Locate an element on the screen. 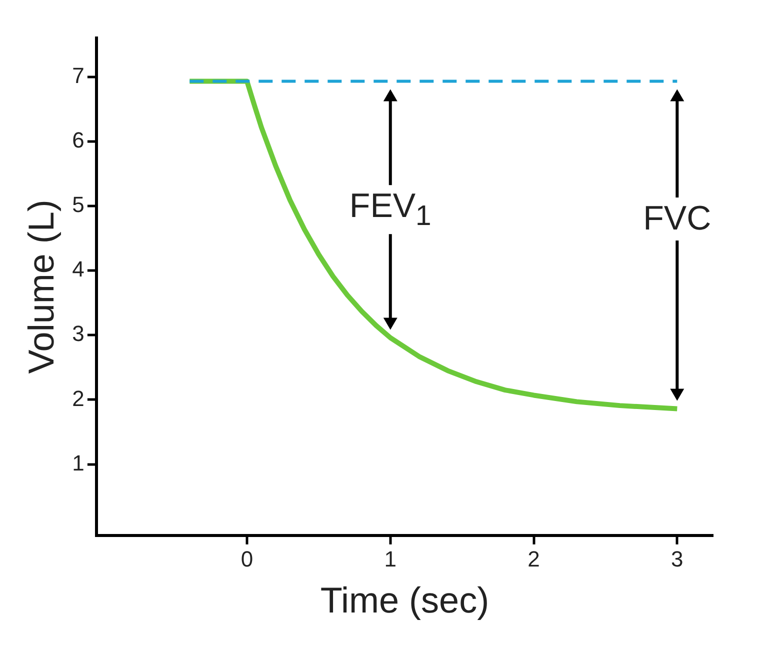 Image resolution: width=771 pixels, height=646 pixels. annotation: FEV$_{1}$ is located at coordinates (390, 209).